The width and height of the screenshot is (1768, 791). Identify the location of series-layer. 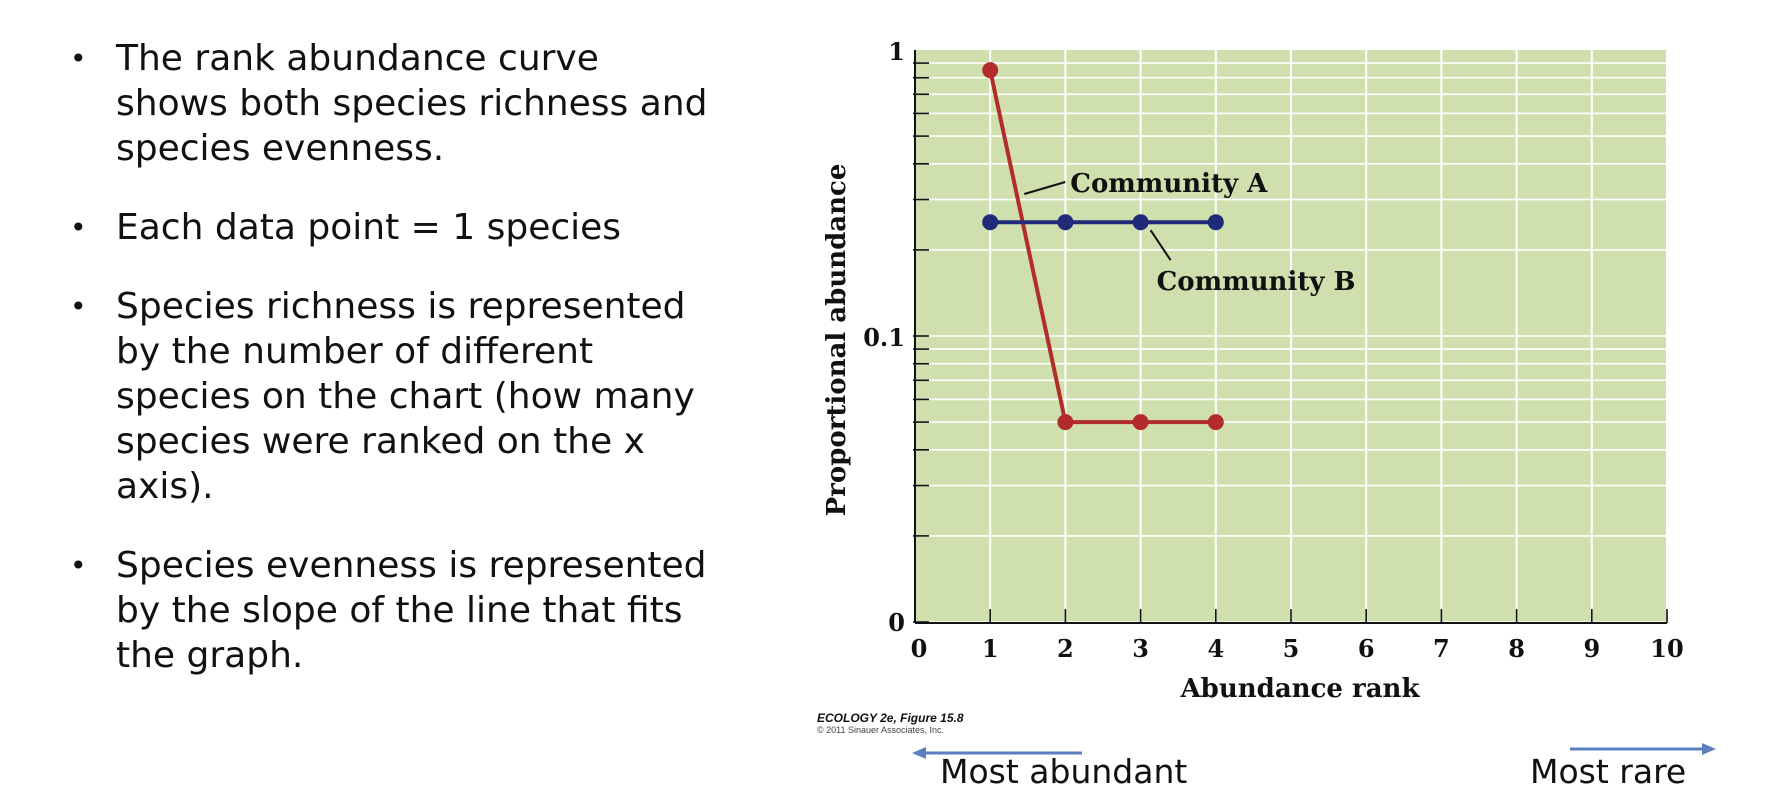
(1103, 246).